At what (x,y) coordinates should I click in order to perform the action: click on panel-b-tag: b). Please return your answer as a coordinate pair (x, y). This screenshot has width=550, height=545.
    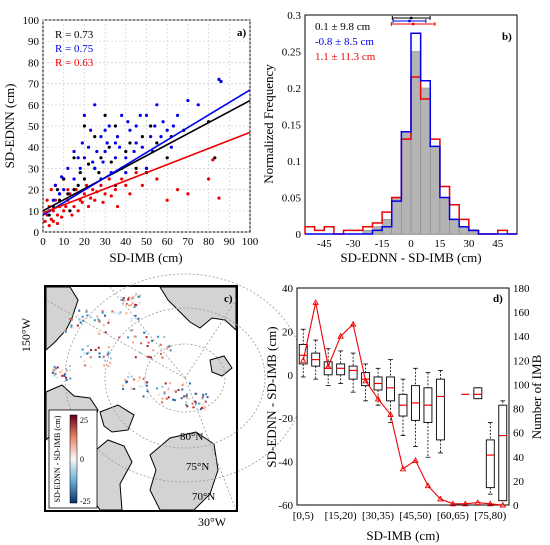
    Looking at the image, I should click on (507, 37).